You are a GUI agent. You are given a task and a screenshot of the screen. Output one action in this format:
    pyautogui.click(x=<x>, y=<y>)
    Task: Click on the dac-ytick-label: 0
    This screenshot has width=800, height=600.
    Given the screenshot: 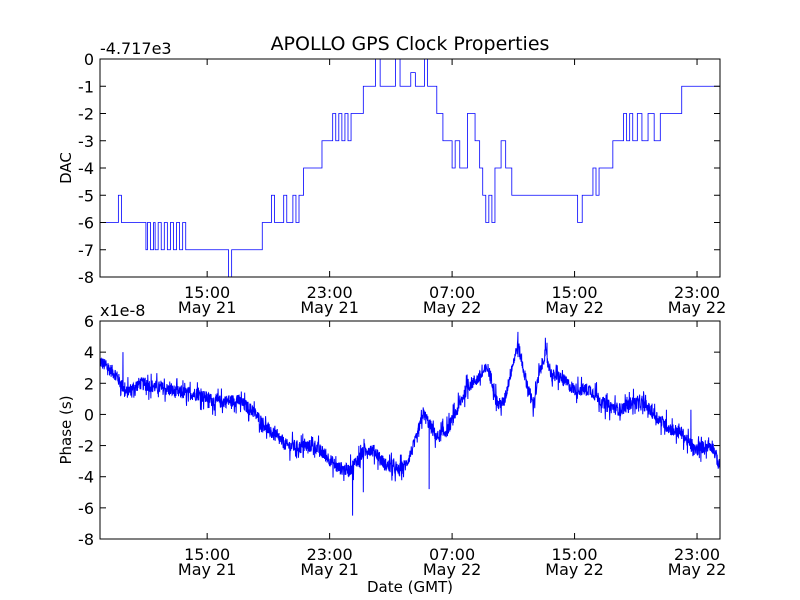 What is the action you would take?
    pyautogui.click(x=89, y=59)
    